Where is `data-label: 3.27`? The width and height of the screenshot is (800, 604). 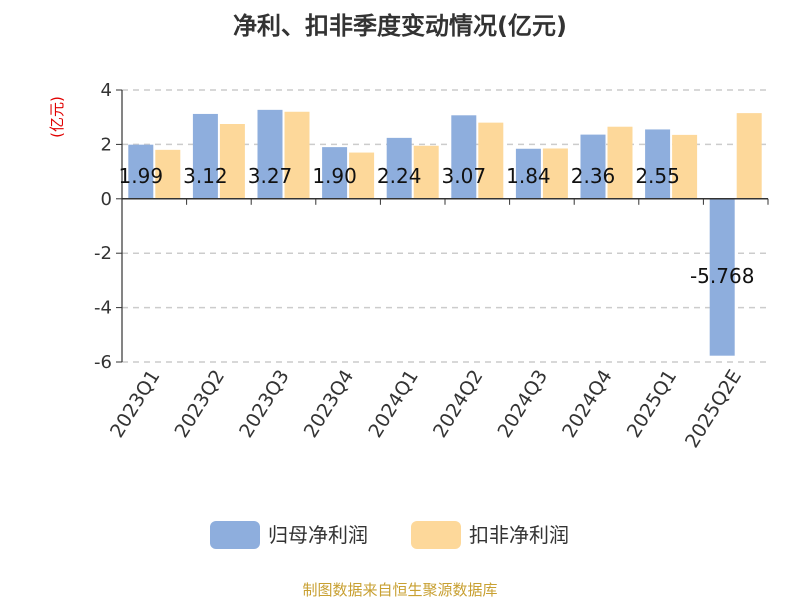 data-label: 3.27 is located at coordinates (270, 176).